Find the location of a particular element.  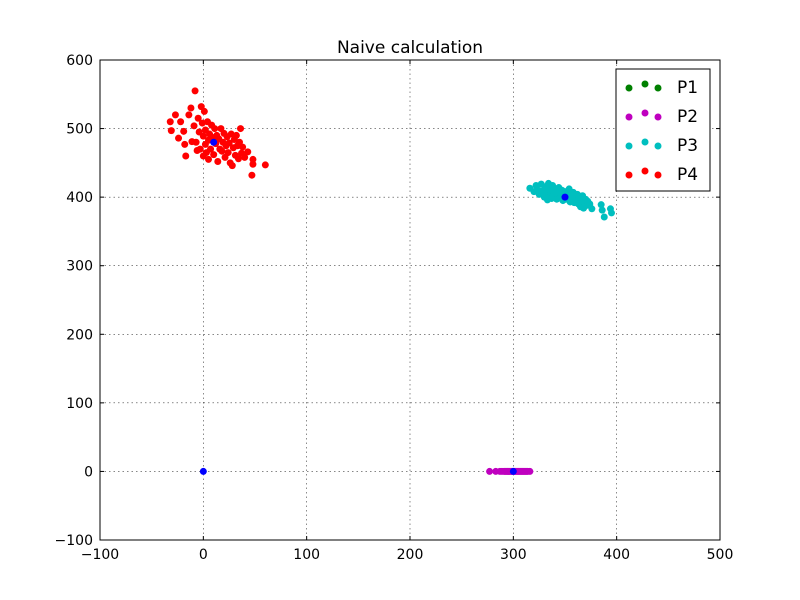

y-tick-label: 400 is located at coordinates (79, 198).